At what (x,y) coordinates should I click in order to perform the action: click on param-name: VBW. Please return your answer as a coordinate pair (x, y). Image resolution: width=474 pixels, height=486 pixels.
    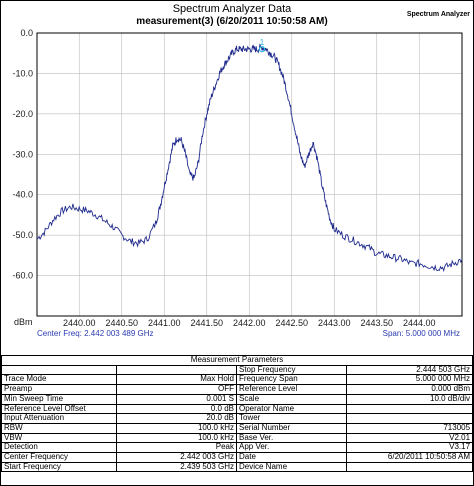
    Looking at the image, I should click on (59, 438).